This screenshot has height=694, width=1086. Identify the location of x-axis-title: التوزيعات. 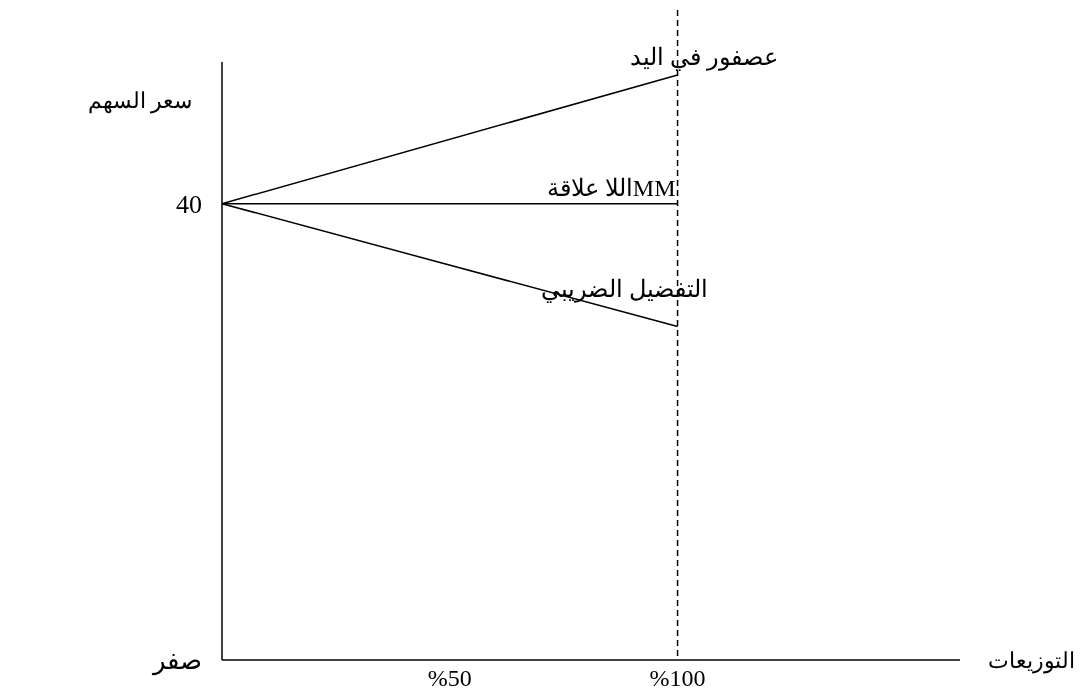
(1031, 661).